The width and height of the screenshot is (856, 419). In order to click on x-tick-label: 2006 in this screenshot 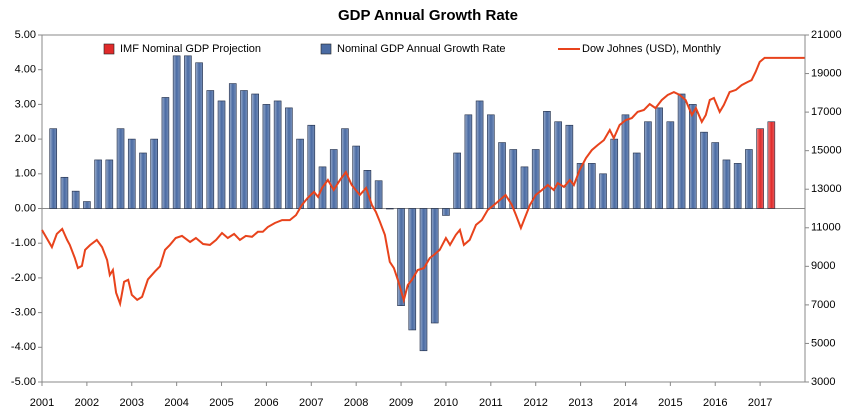, I will do `click(266, 403)`.